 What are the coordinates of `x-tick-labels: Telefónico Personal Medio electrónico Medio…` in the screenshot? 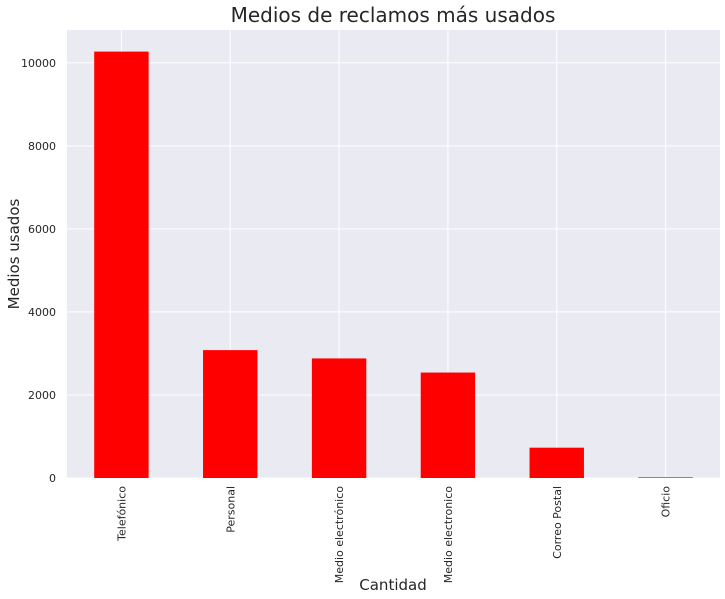 It's located at (393, 535).